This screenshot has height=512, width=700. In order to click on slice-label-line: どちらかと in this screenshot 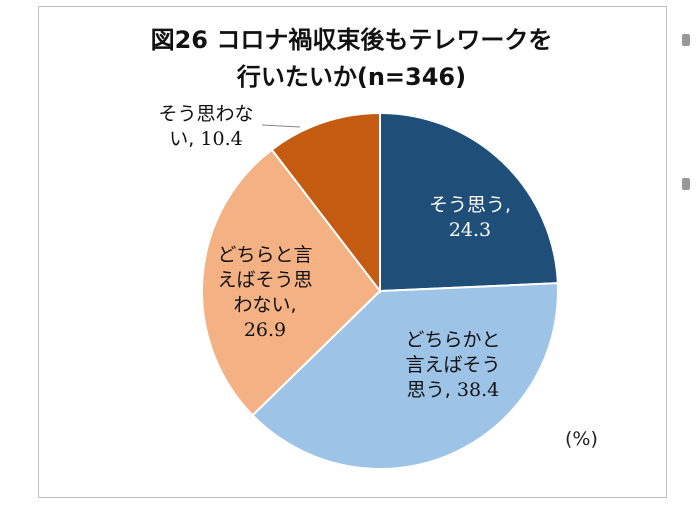, I will do `click(453, 340)`.